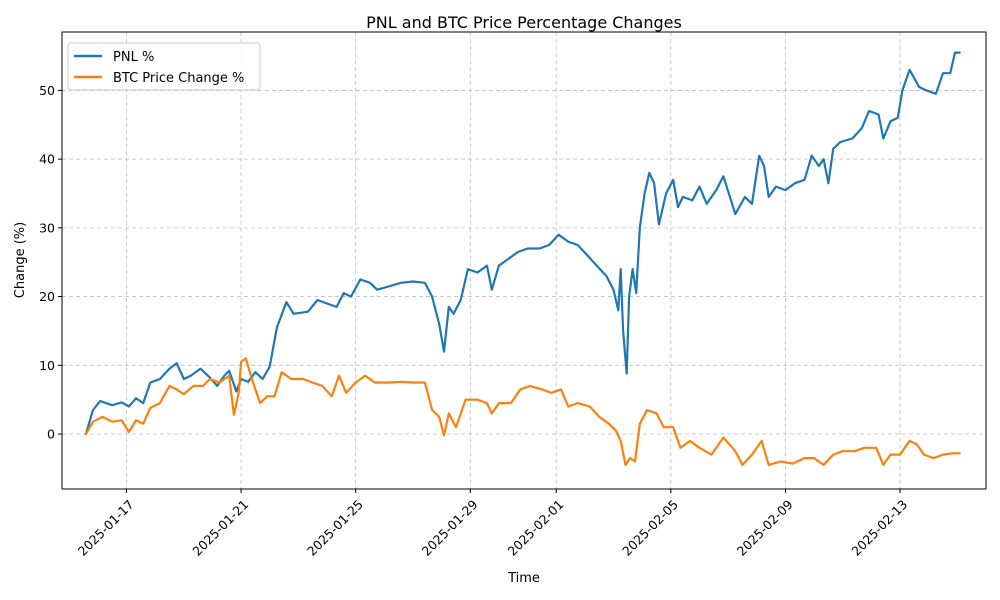 This screenshot has width=1000, height=600. I want to click on legend-label-btc: BTC Price Change %, so click(178, 78).